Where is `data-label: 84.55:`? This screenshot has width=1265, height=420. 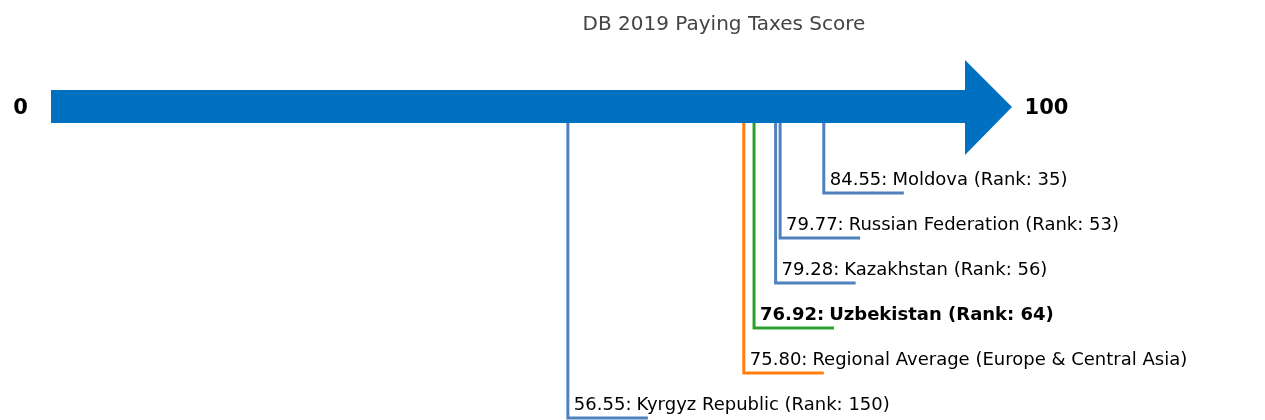
data-label: 84.55: is located at coordinates (858, 178).